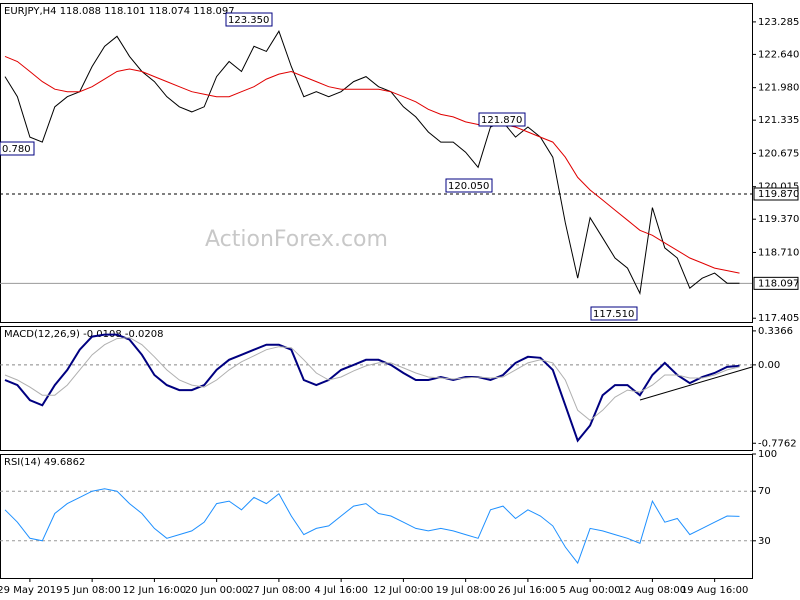 The width and height of the screenshot is (800, 600). Describe the element at coordinates (590, 590) in the screenshot. I see `x-tick-label: 5 Aug 00:00` at that location.